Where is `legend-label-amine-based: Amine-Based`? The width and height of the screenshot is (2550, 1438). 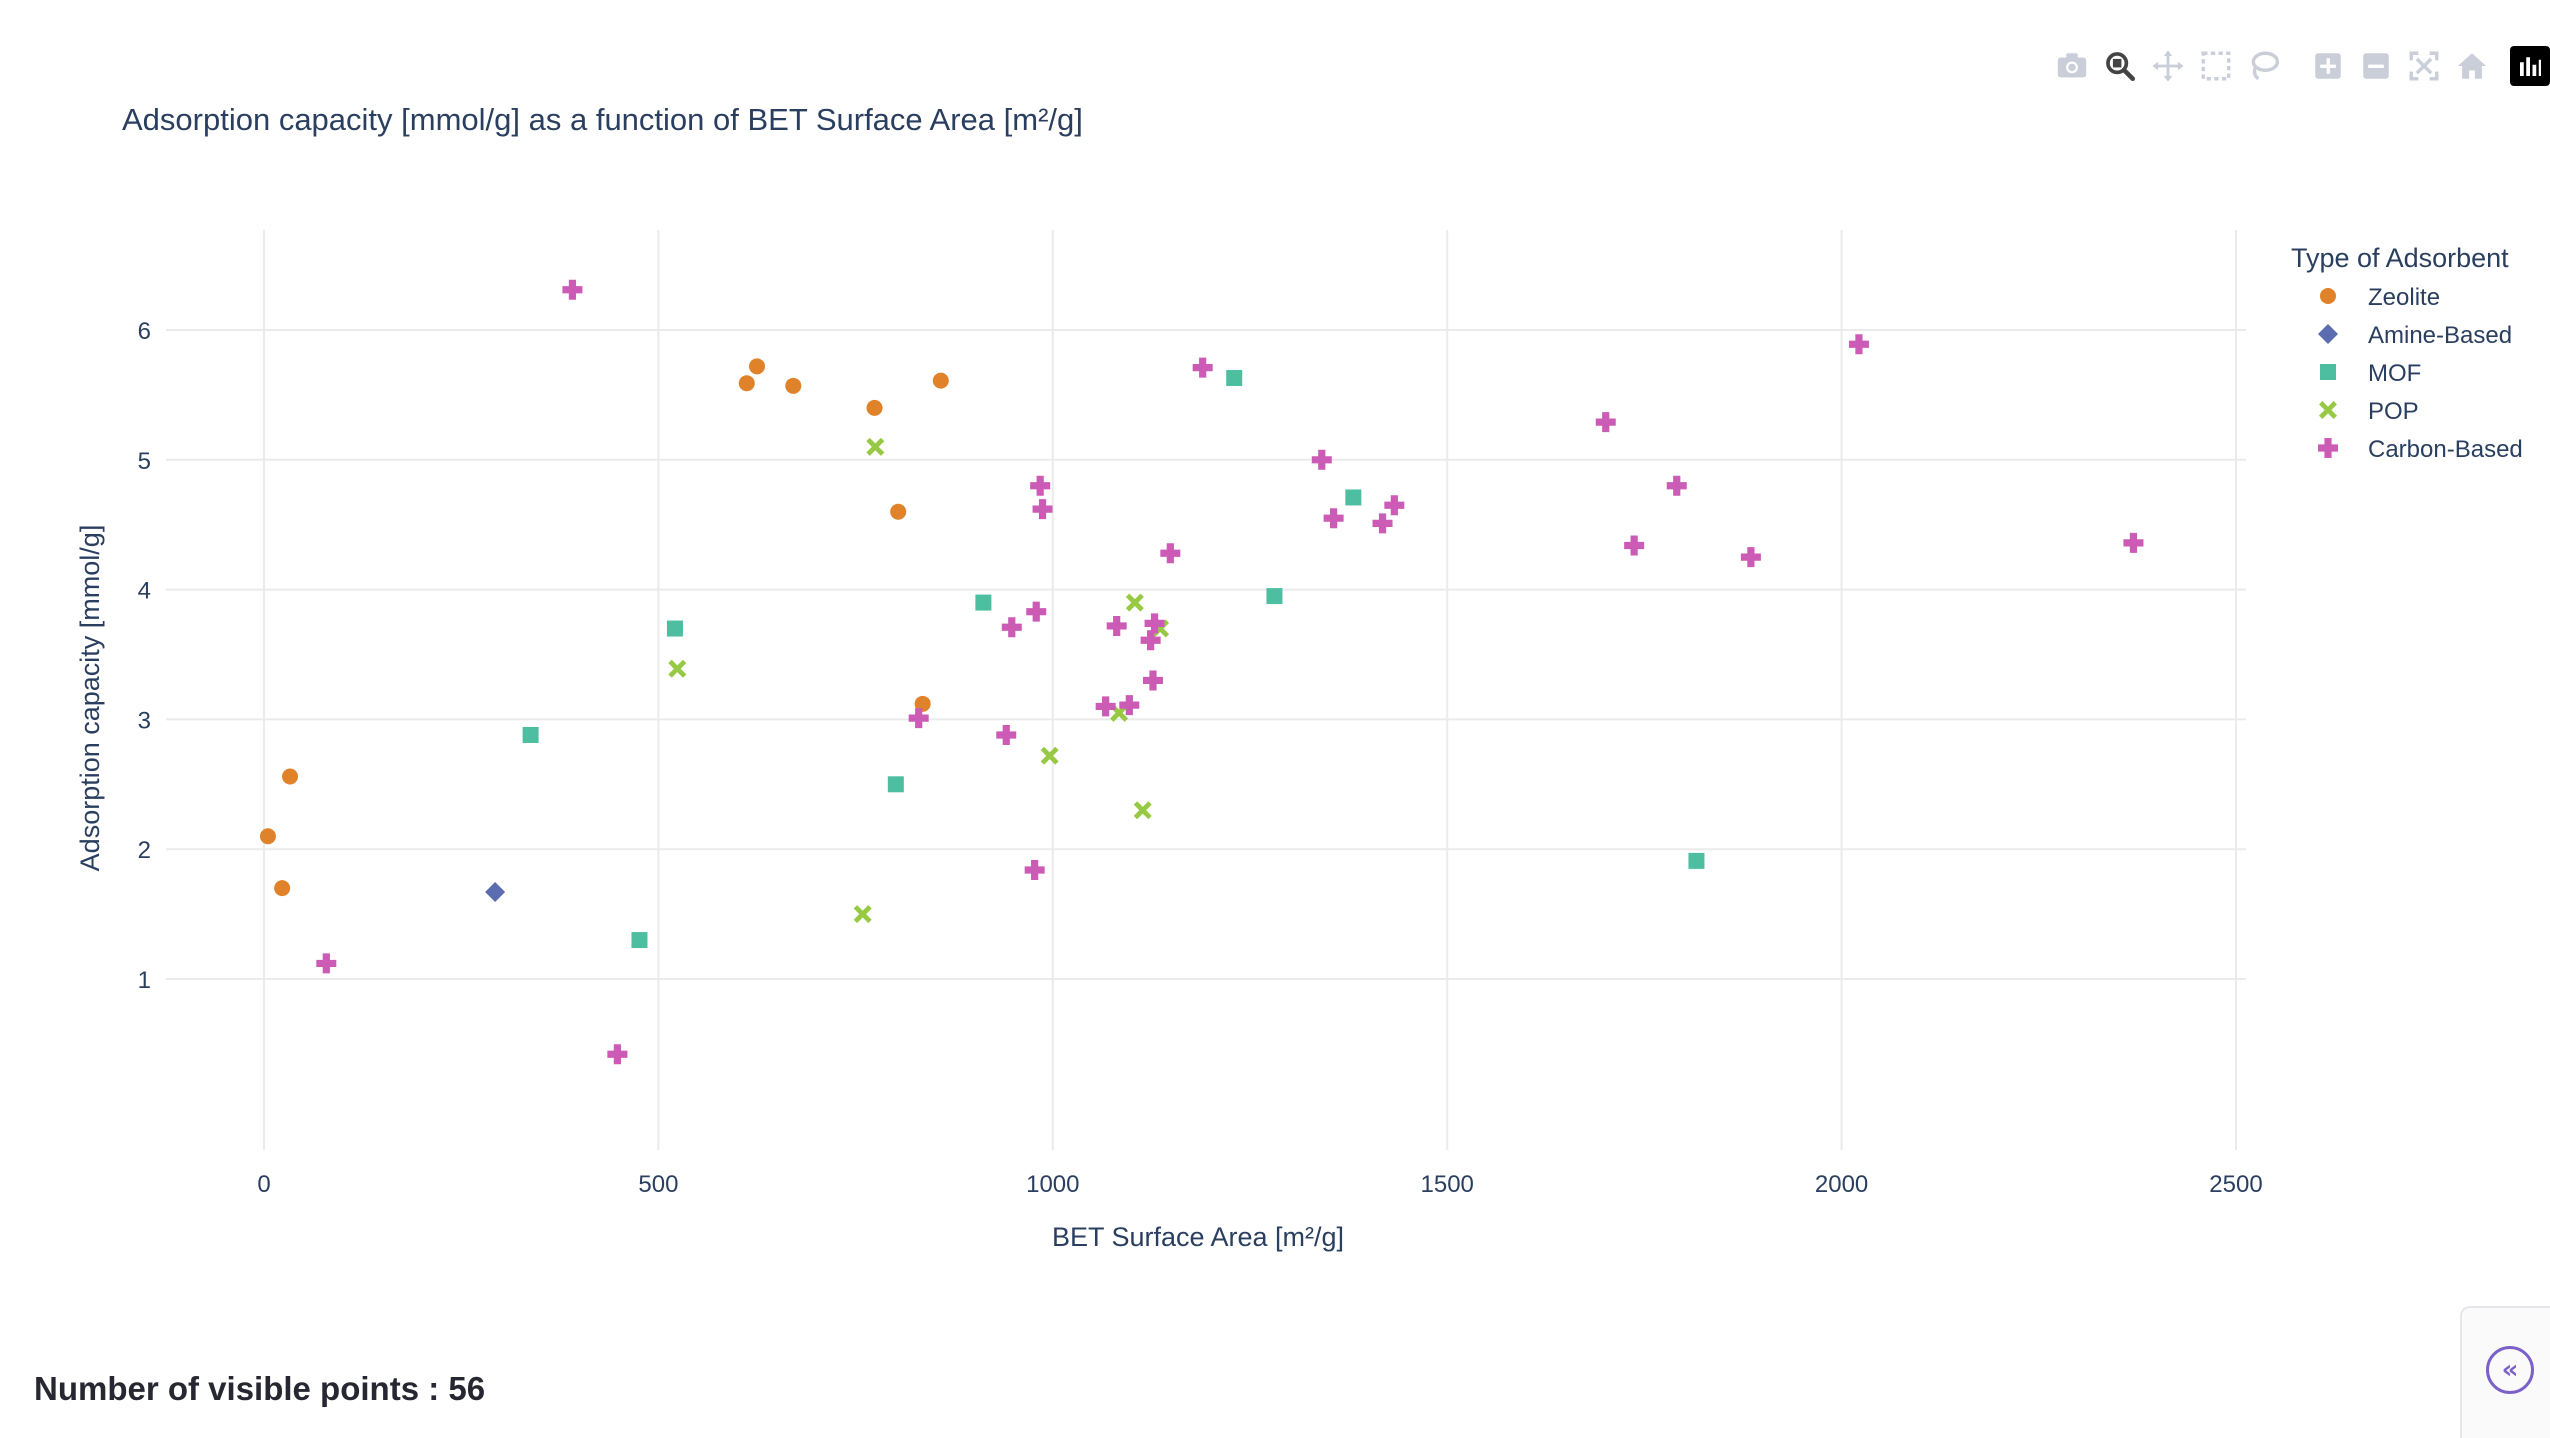 legend-label-amine-based: Amine-Based is located at coordinates (2440, 335).